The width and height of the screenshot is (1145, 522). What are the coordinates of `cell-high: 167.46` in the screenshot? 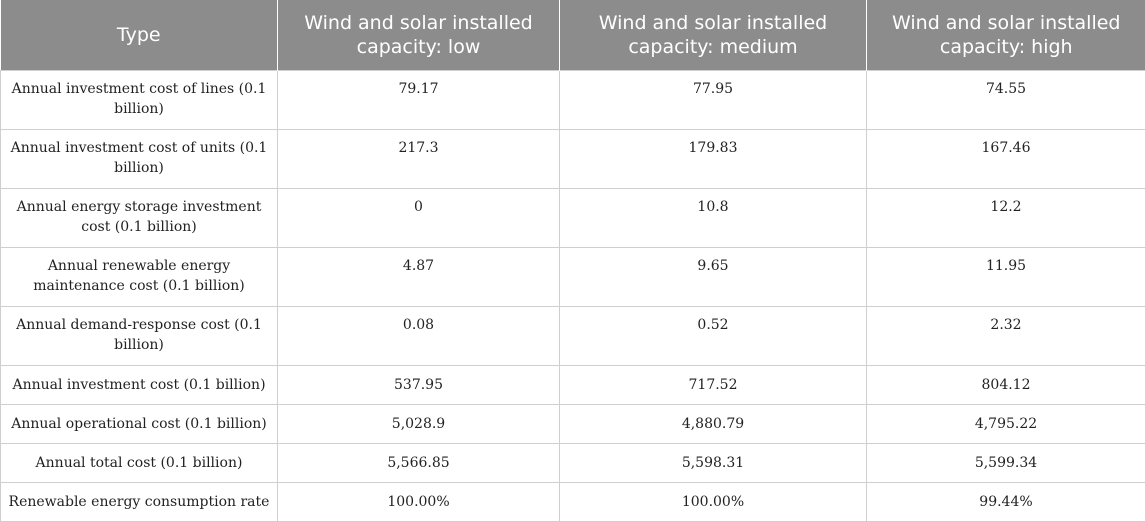 It's located at (1006, 159).